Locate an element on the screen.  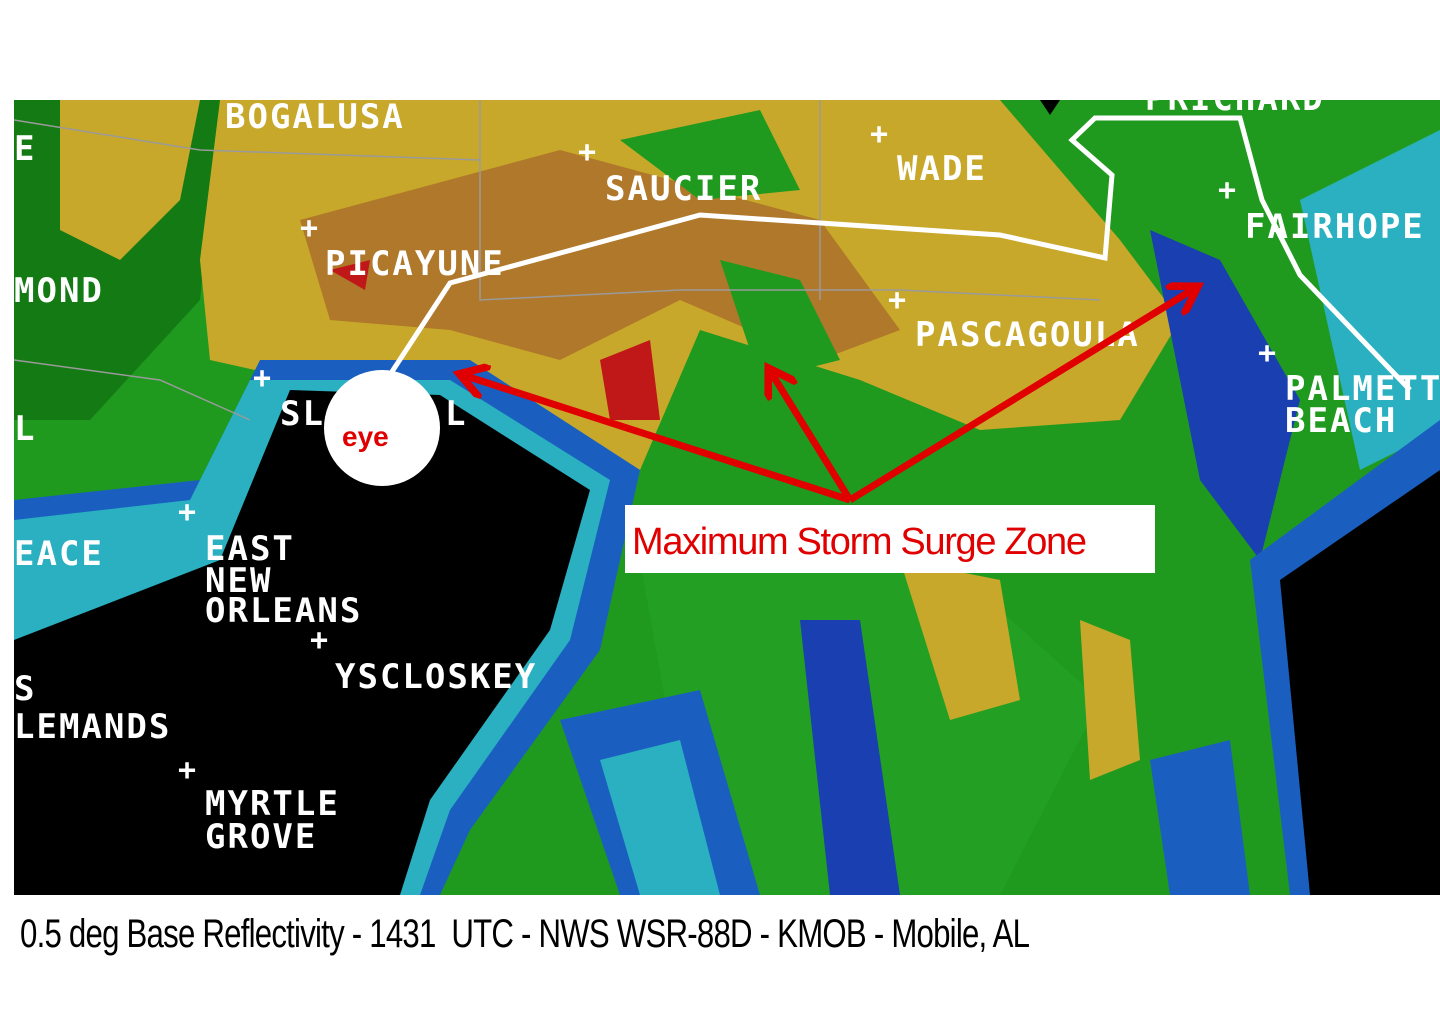
city-label: EACE is located at coordinates (59, 554).